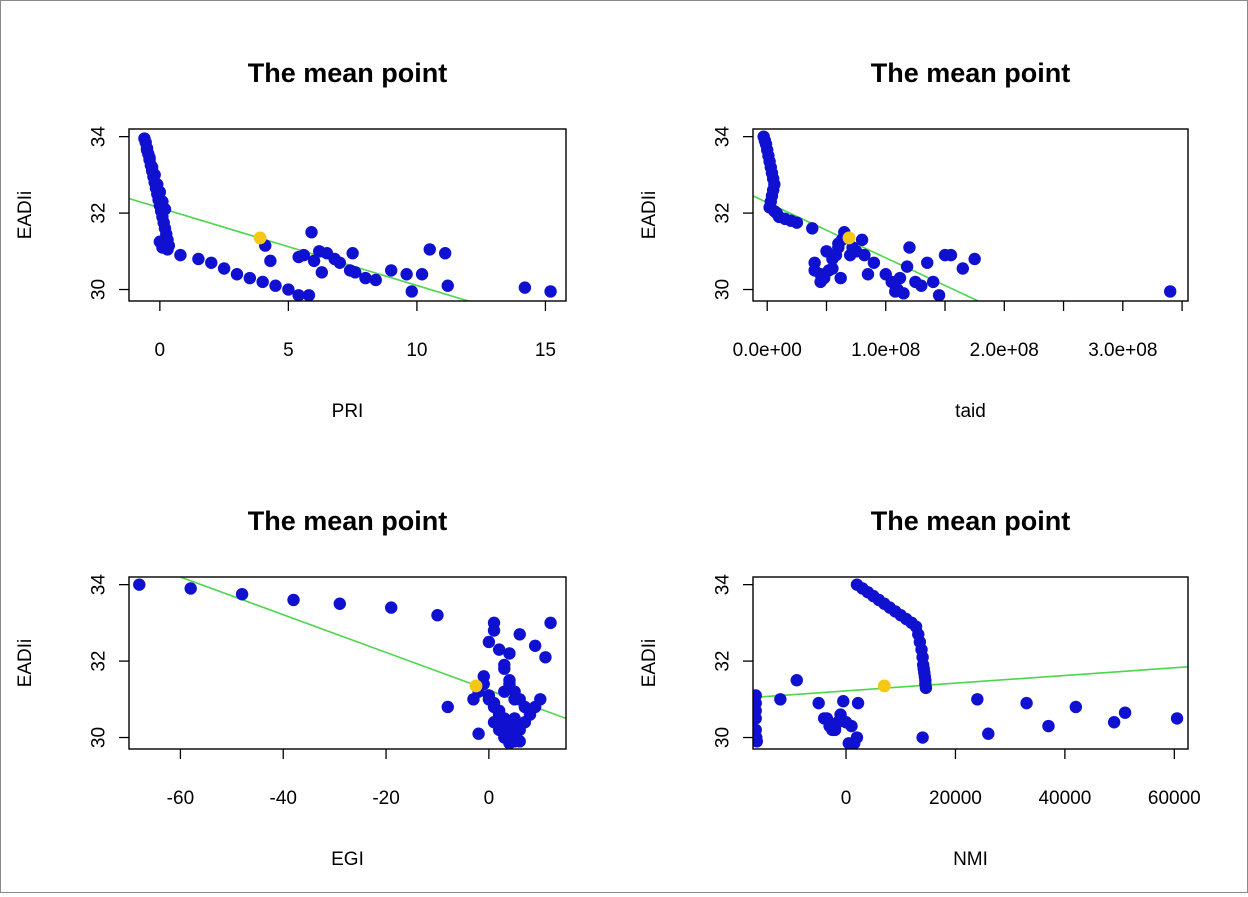  I want to click on x-axis-label: EGI, so click(347, 859).